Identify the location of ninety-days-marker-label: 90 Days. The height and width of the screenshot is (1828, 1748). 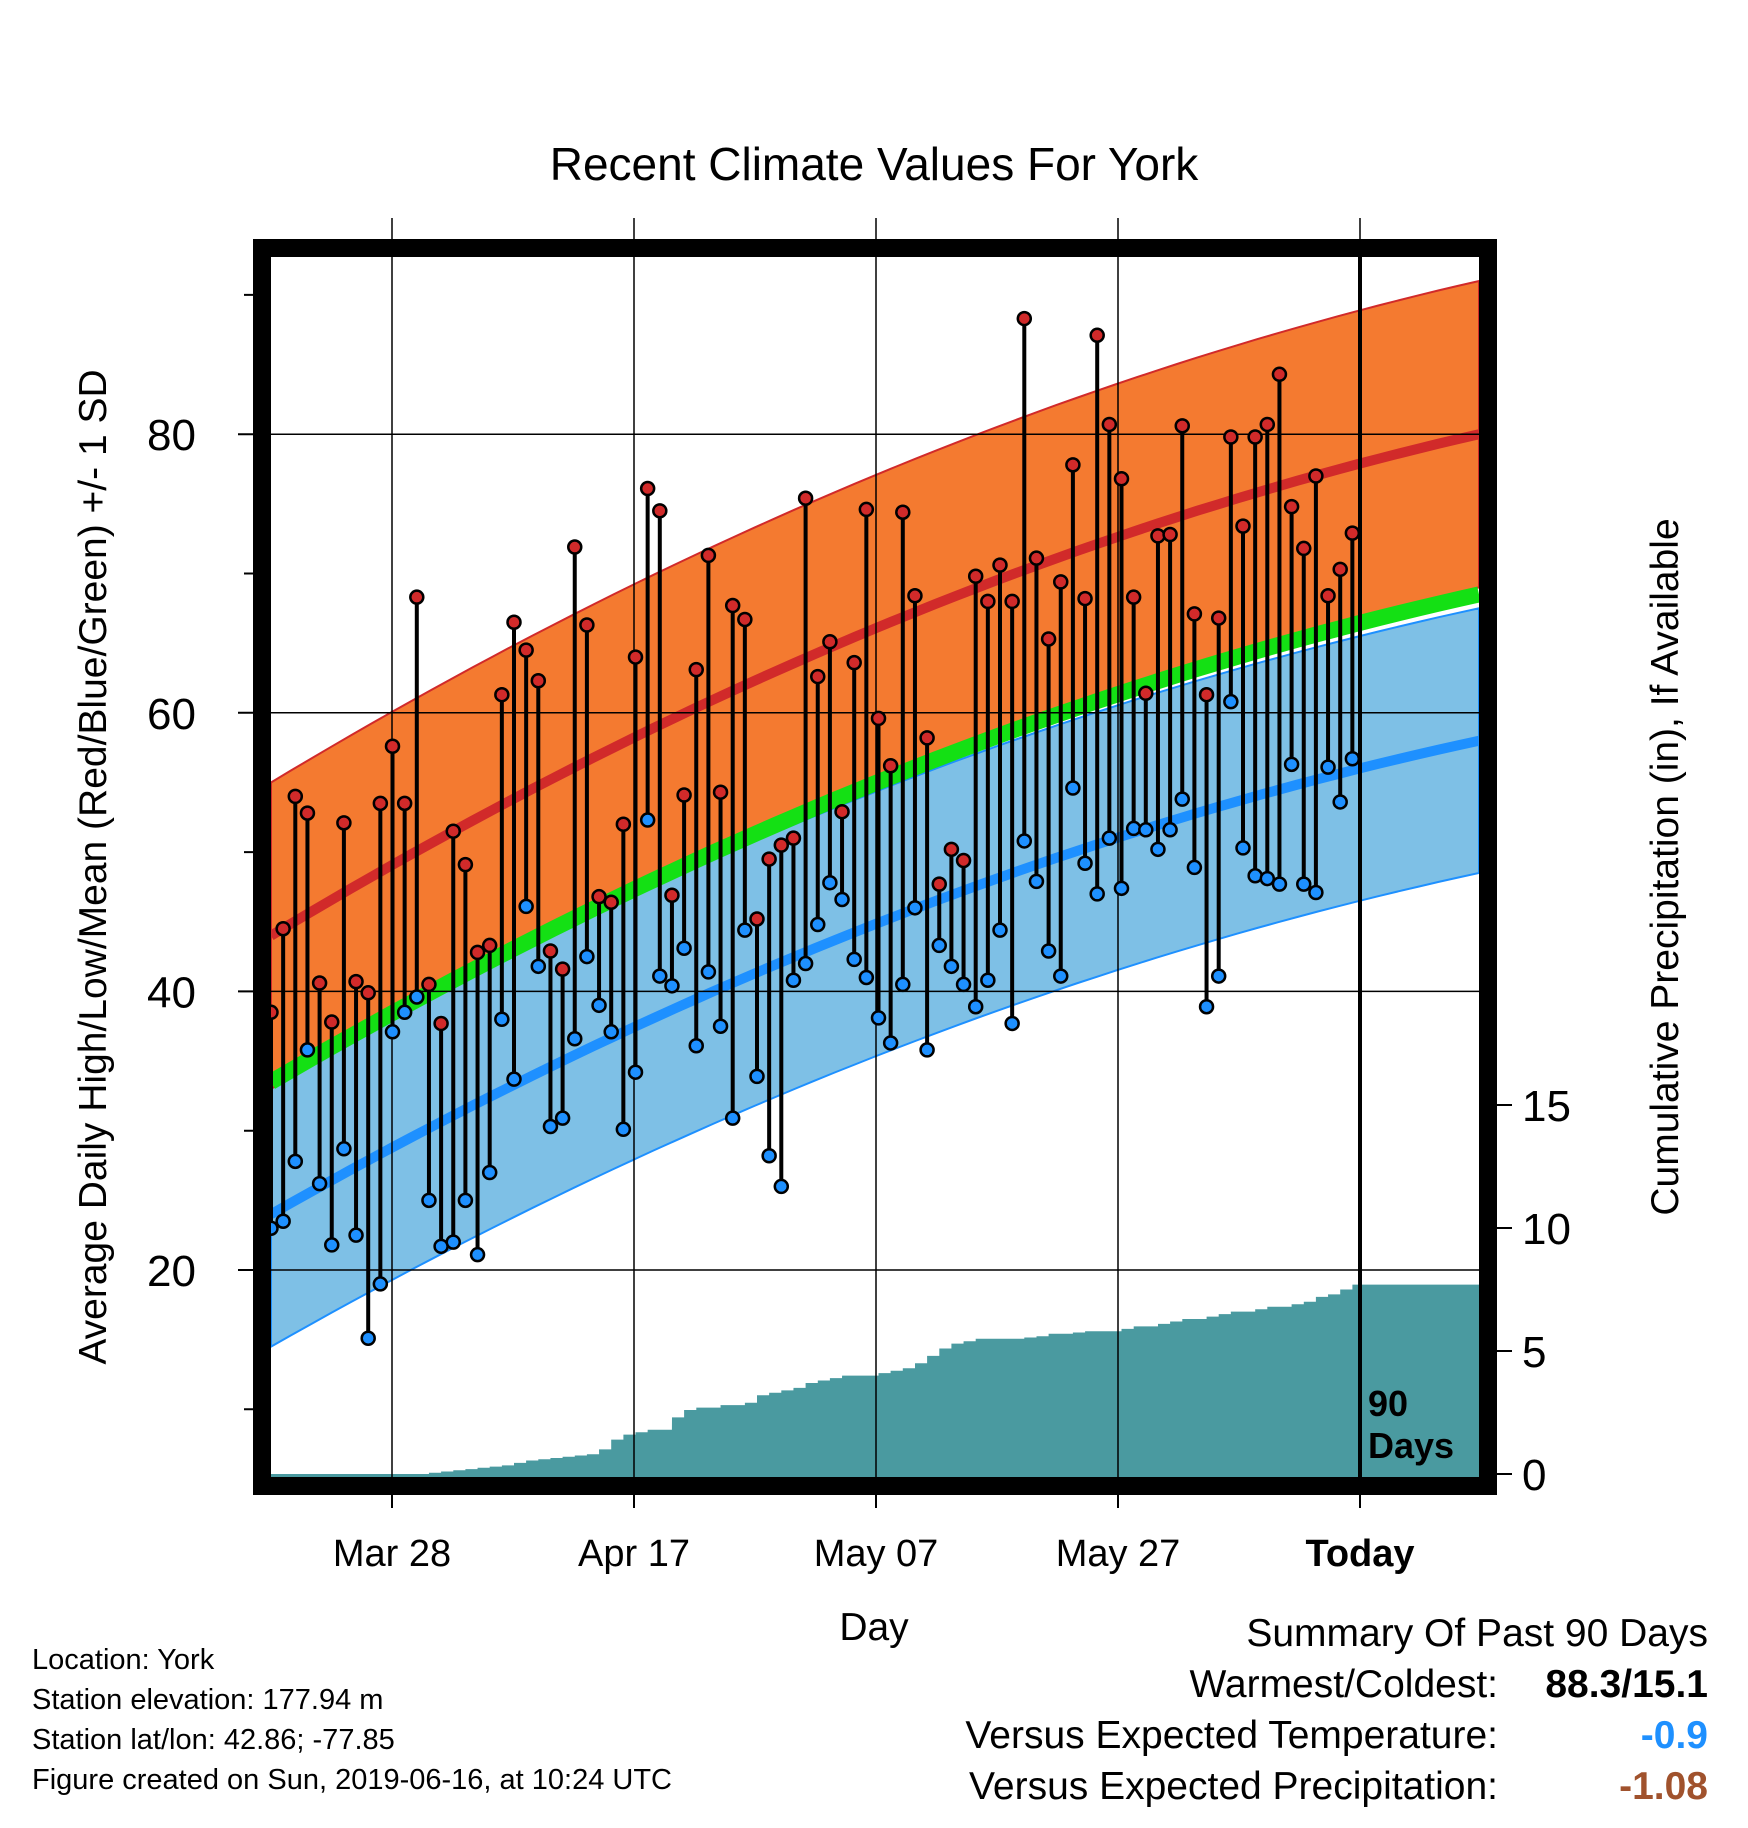
(1411, 1424).